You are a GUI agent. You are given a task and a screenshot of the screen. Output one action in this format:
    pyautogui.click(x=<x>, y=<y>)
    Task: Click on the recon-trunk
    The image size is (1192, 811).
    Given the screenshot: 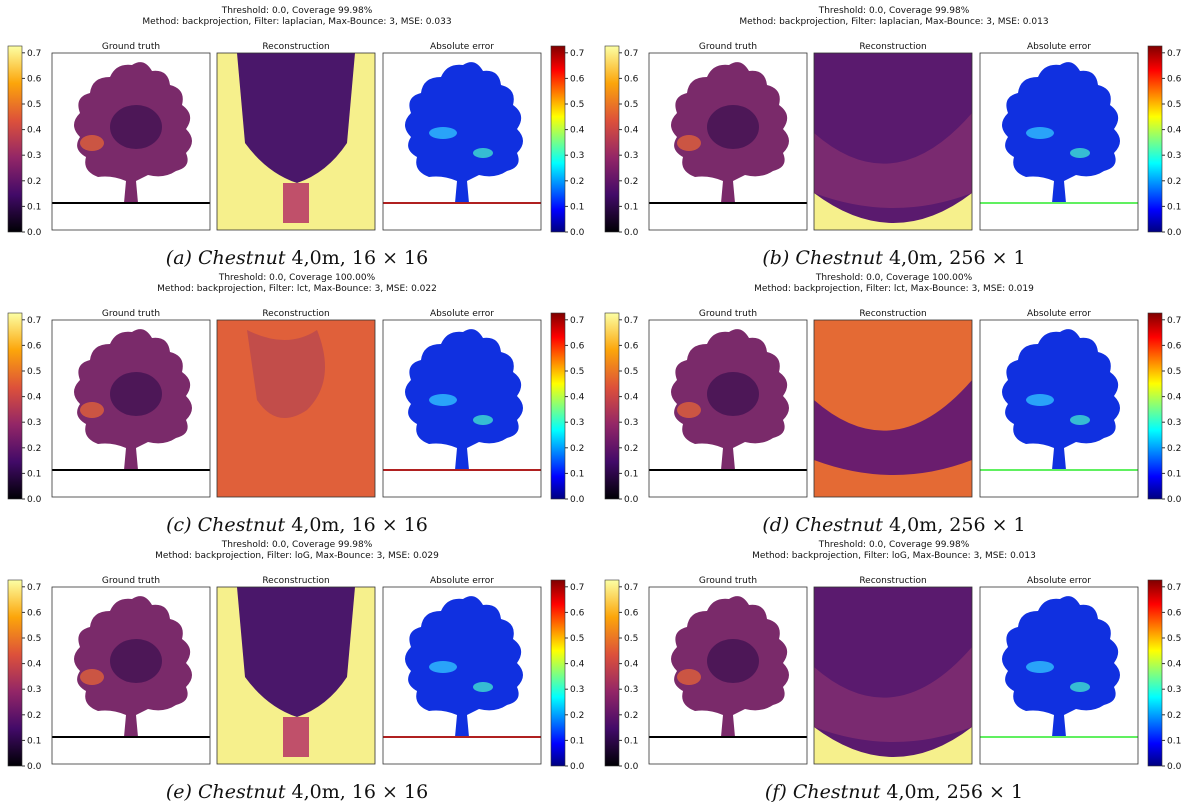 What is the action you would take?
    pyautogui.click(x=296, y=737)
    